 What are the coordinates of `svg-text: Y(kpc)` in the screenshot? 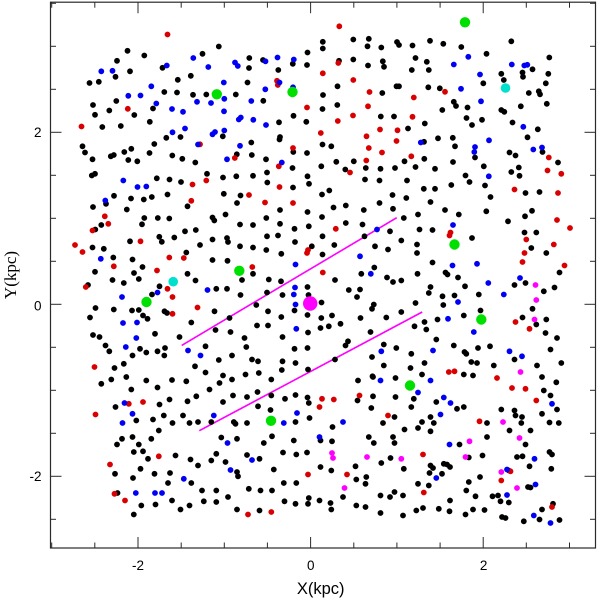 It's located at (10, 275).